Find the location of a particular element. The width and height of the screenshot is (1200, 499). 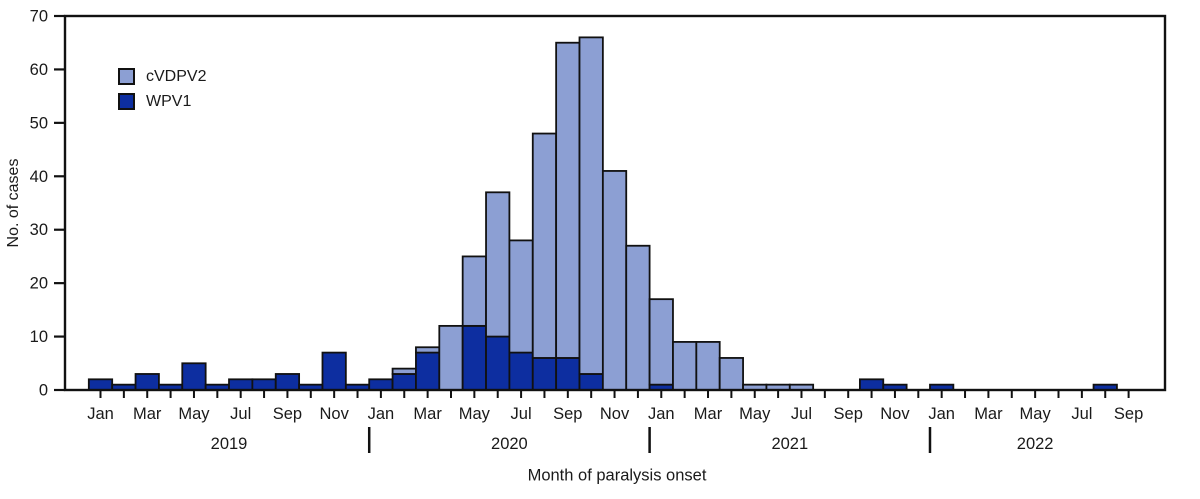

year-label-2020: 2020 is located at coordinates (509, 444).